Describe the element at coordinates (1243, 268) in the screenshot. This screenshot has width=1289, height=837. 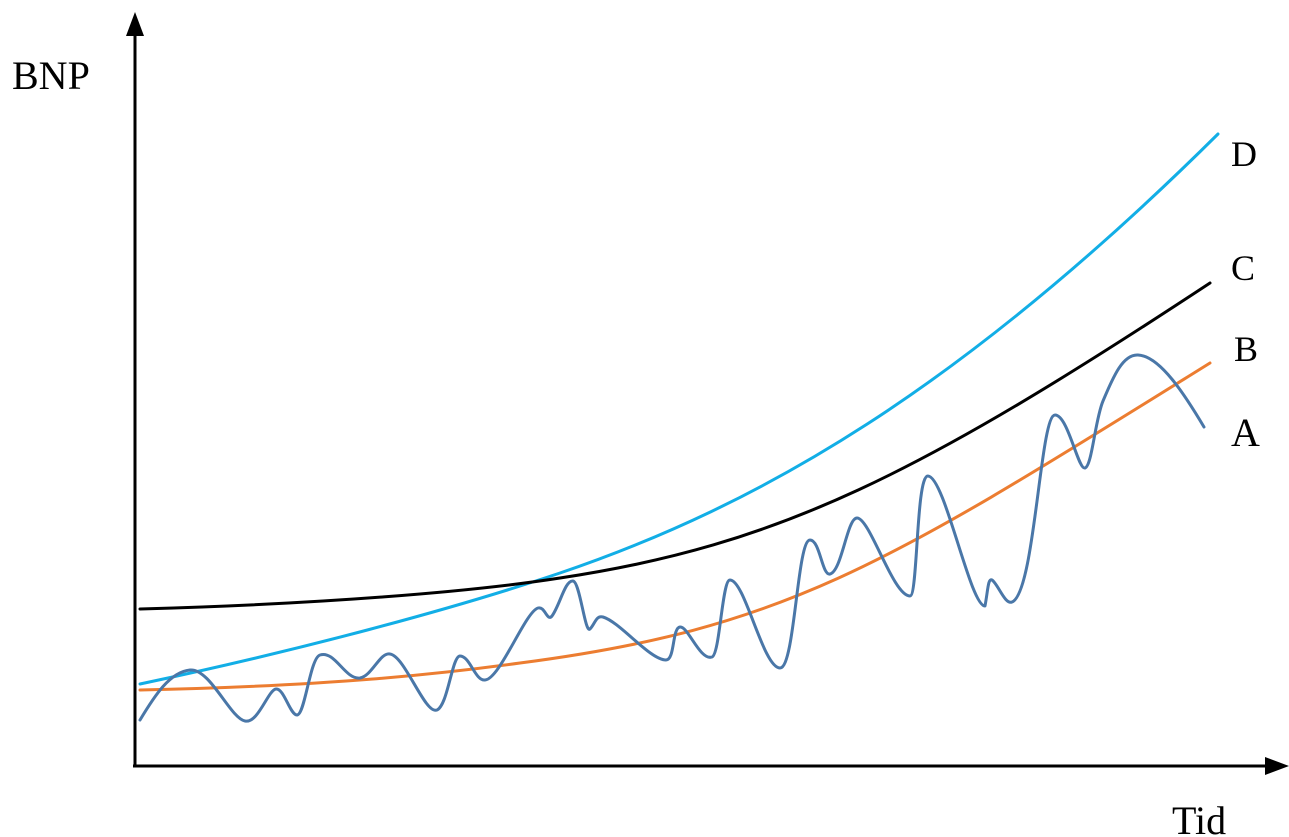
I see `curve-c-label: C` at that location.